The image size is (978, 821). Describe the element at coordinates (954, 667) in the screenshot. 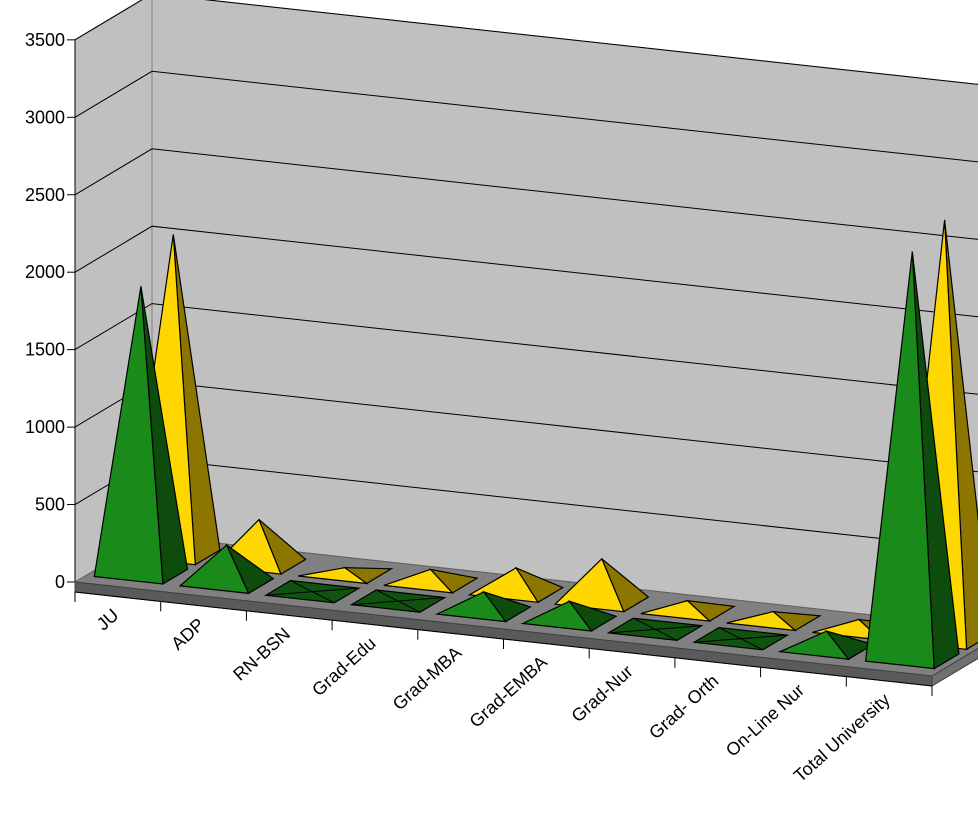

I see `floor-side` at that location.